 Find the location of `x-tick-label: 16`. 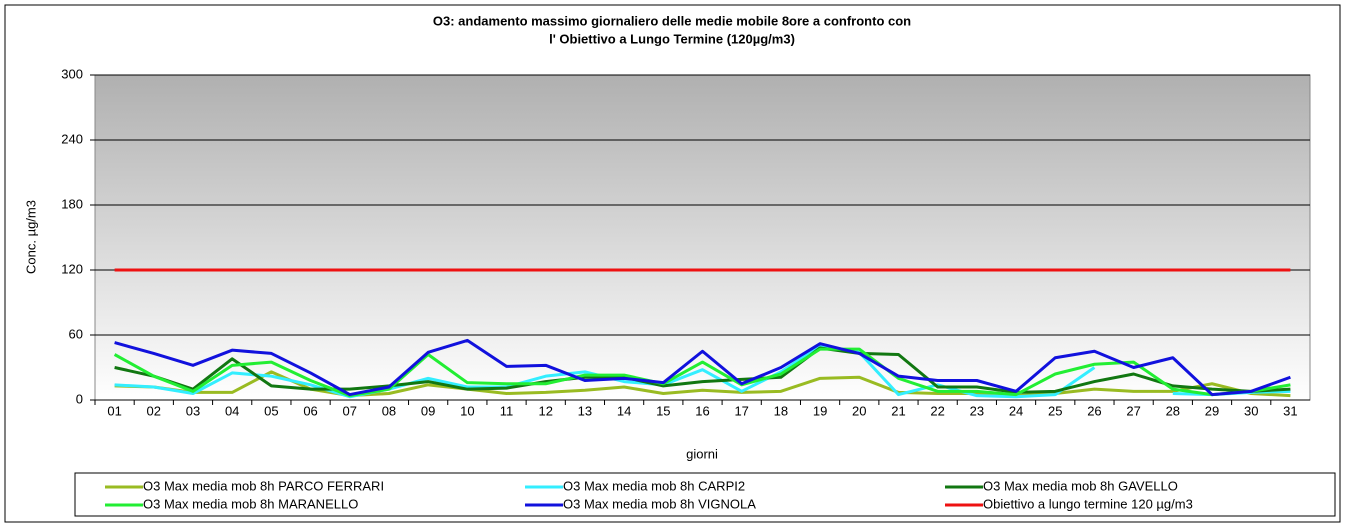

x-tick-label: 16 is located at coordinates (702, 410).